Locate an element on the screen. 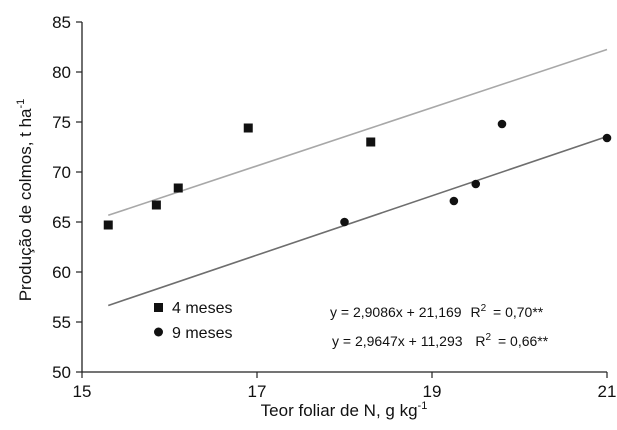  y-tick-label: 60 is located at coordinates (61, 272).